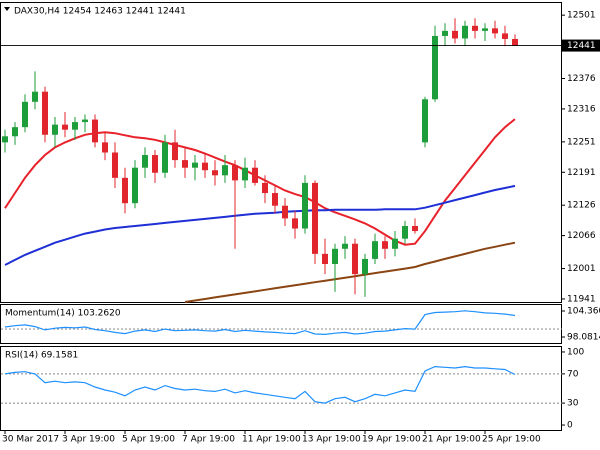 The height and width of the screenshot is (450, 600). What do you see at coordinates (575, 352) in the screenshot?
I see `y-tick-label: 100` at bounding box center [575, 352].